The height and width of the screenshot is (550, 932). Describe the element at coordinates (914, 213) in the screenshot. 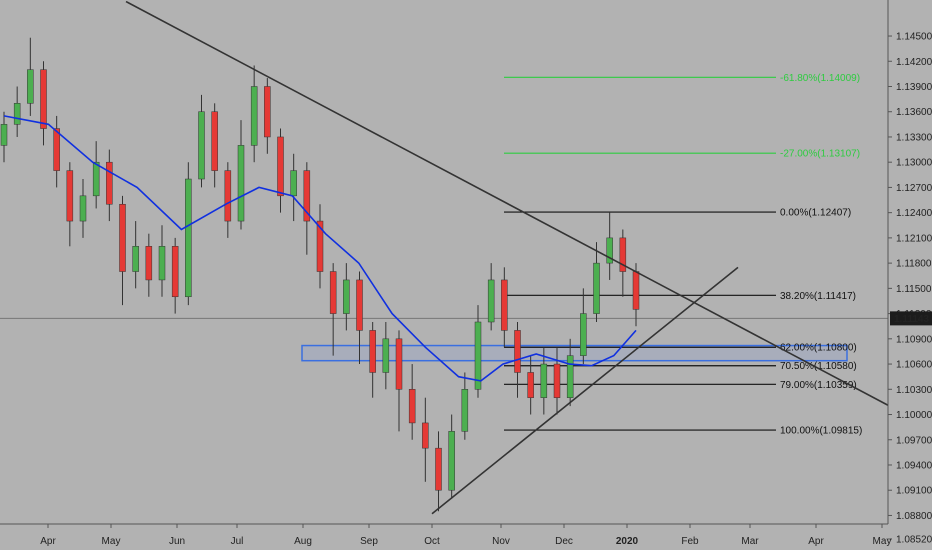

I see `price-tick-label: 1.12400` at that location.